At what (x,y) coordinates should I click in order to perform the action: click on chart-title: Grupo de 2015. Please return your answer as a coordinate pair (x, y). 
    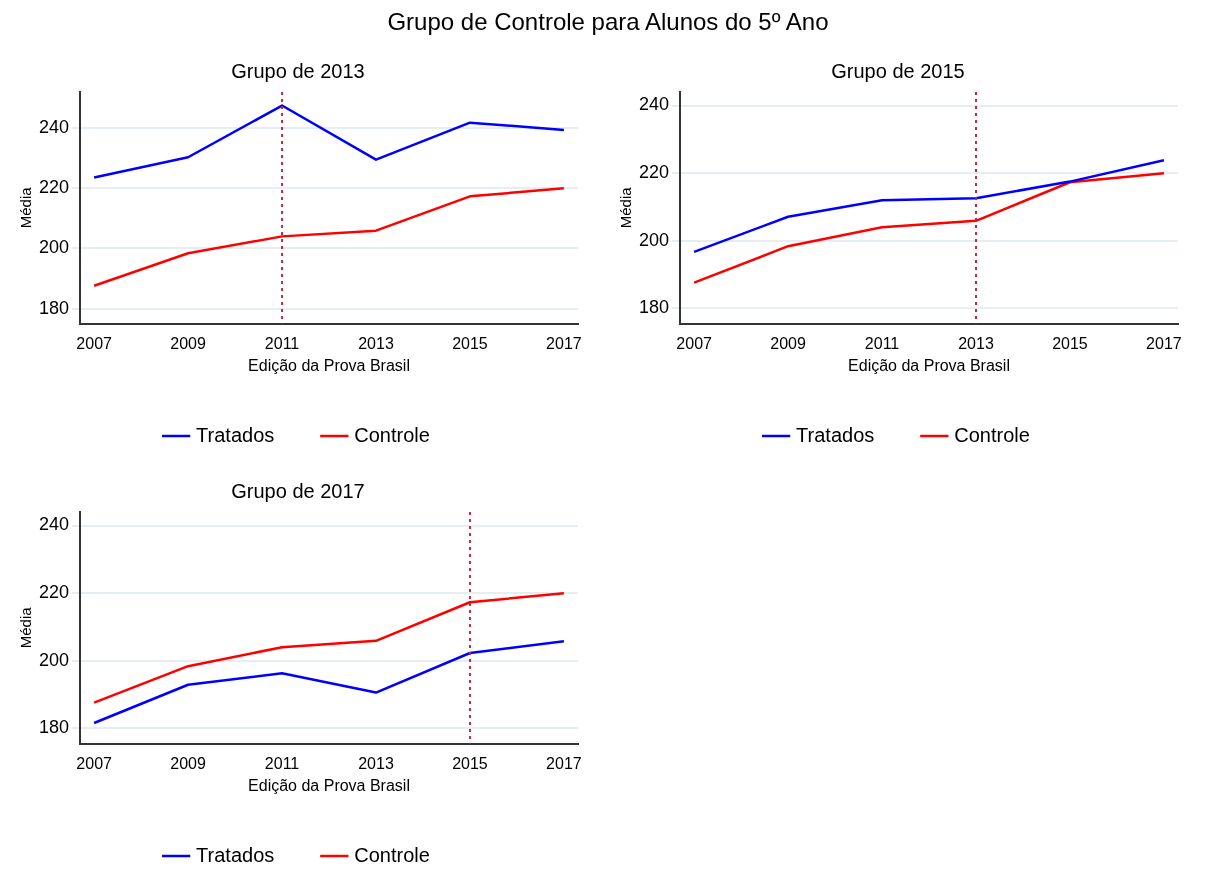
    Looking at the image, I should click on (898, 70).